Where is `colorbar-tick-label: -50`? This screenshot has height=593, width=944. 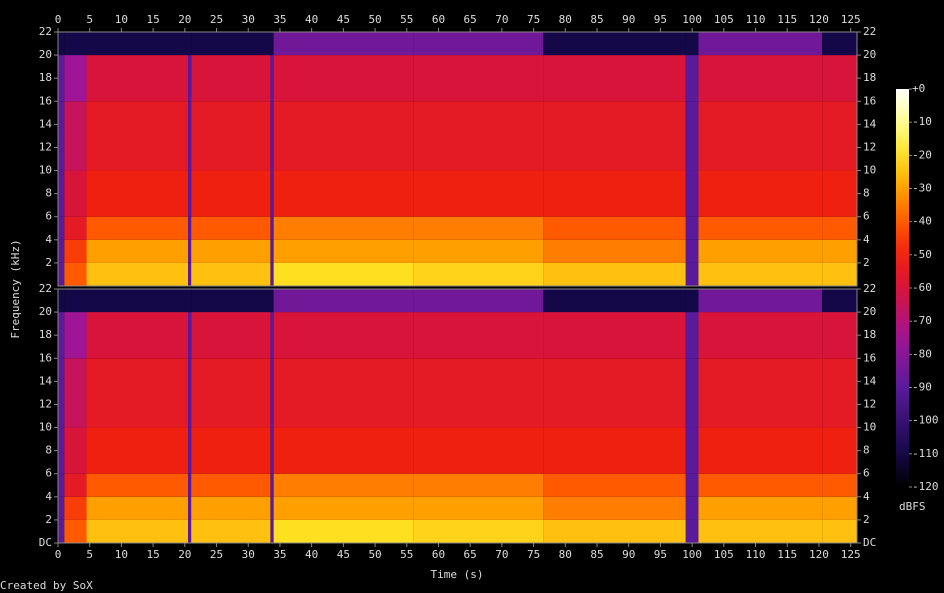 colorbar-tick-label: -50 is located at coordinates (922, 254).